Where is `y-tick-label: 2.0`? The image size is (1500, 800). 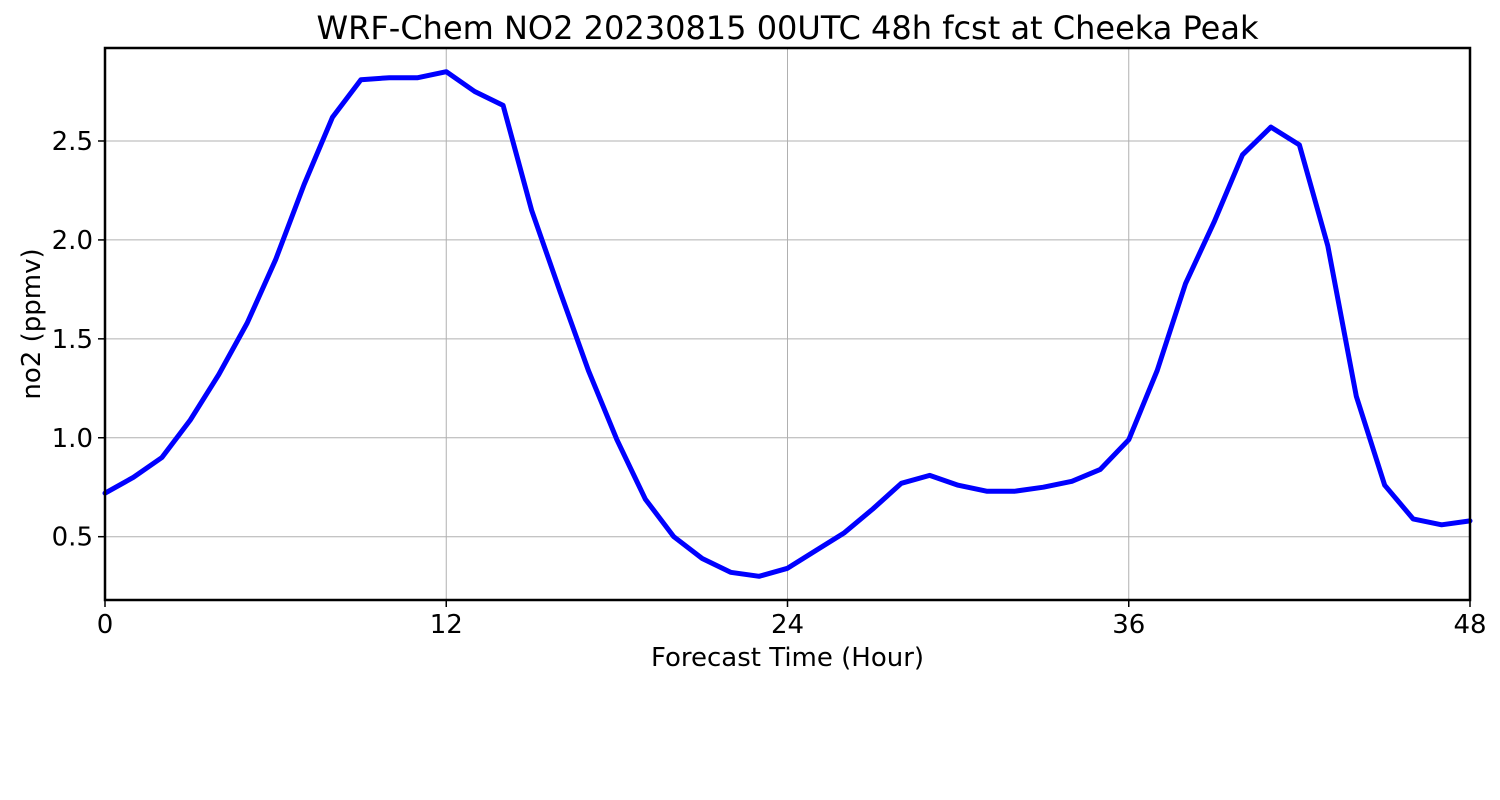 y-tick-label: 2.0 is located at coordinates (72, 241).